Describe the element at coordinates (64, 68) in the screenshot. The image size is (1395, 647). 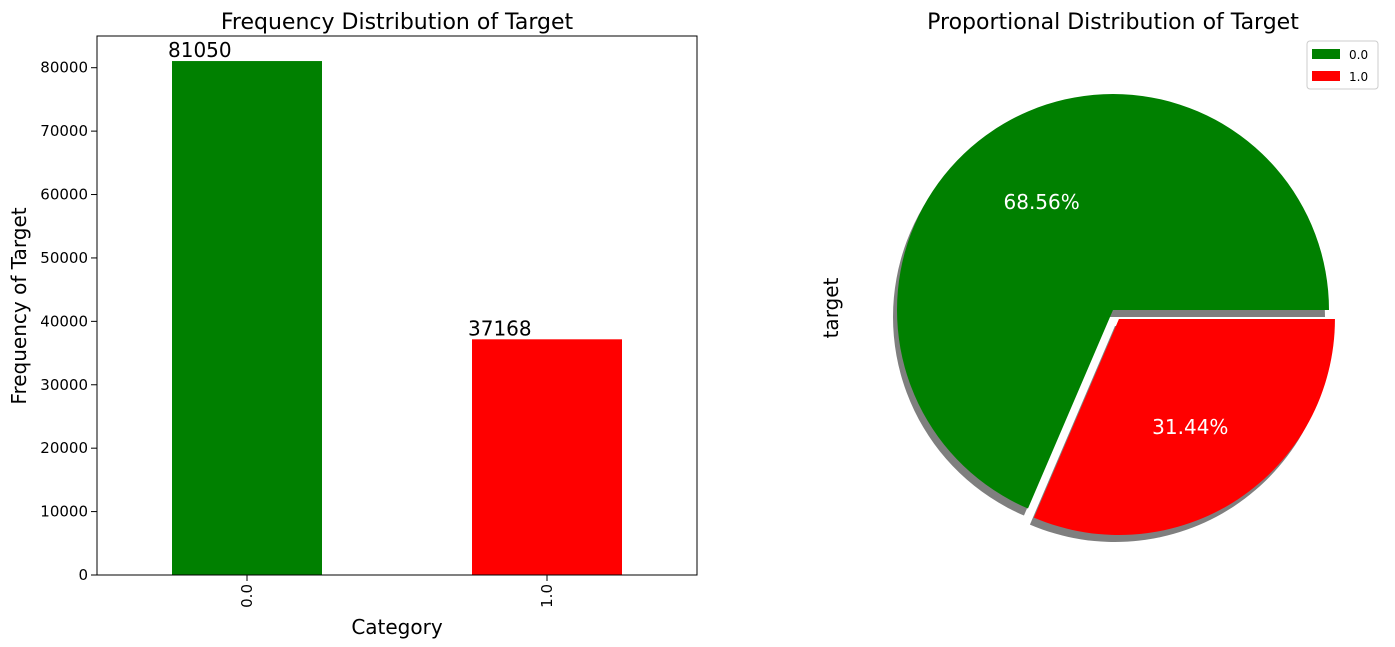
I see `y-tick-label: 80000` at that location.